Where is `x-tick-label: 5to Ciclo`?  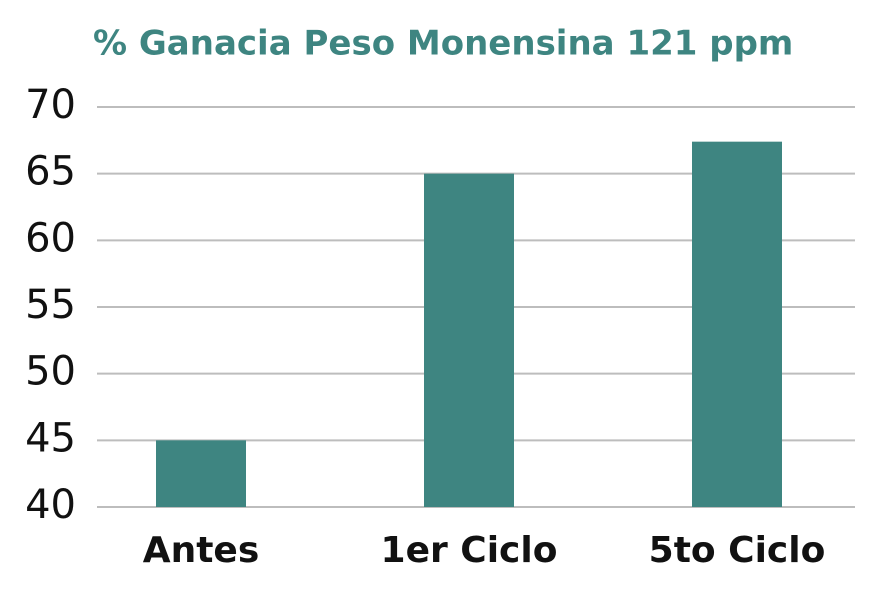 x-tick-label: 5to Ciclo is located at coordinates (737, 550).